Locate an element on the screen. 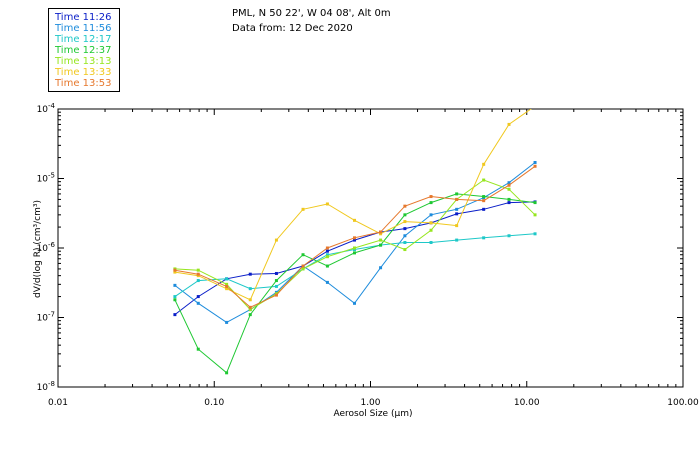 The height and width of the screenshot is (450, 700). y-tick-label: 10⁻⁵ is located at coordinates (46, 178).